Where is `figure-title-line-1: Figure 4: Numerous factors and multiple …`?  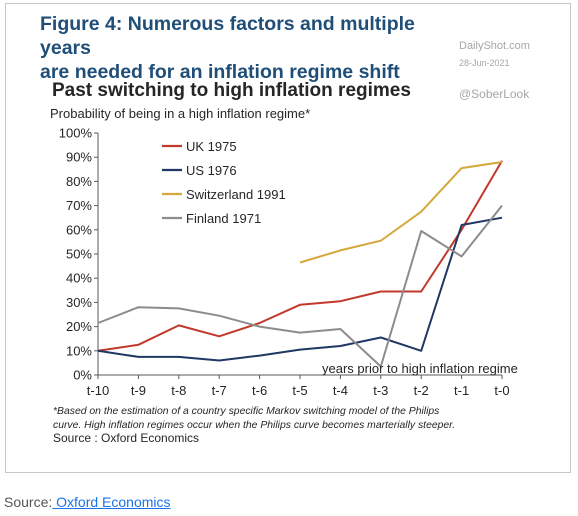
figure-title-line-1: Figure 4: Numerous factors and multiple … is located at coordinates (227, 36).